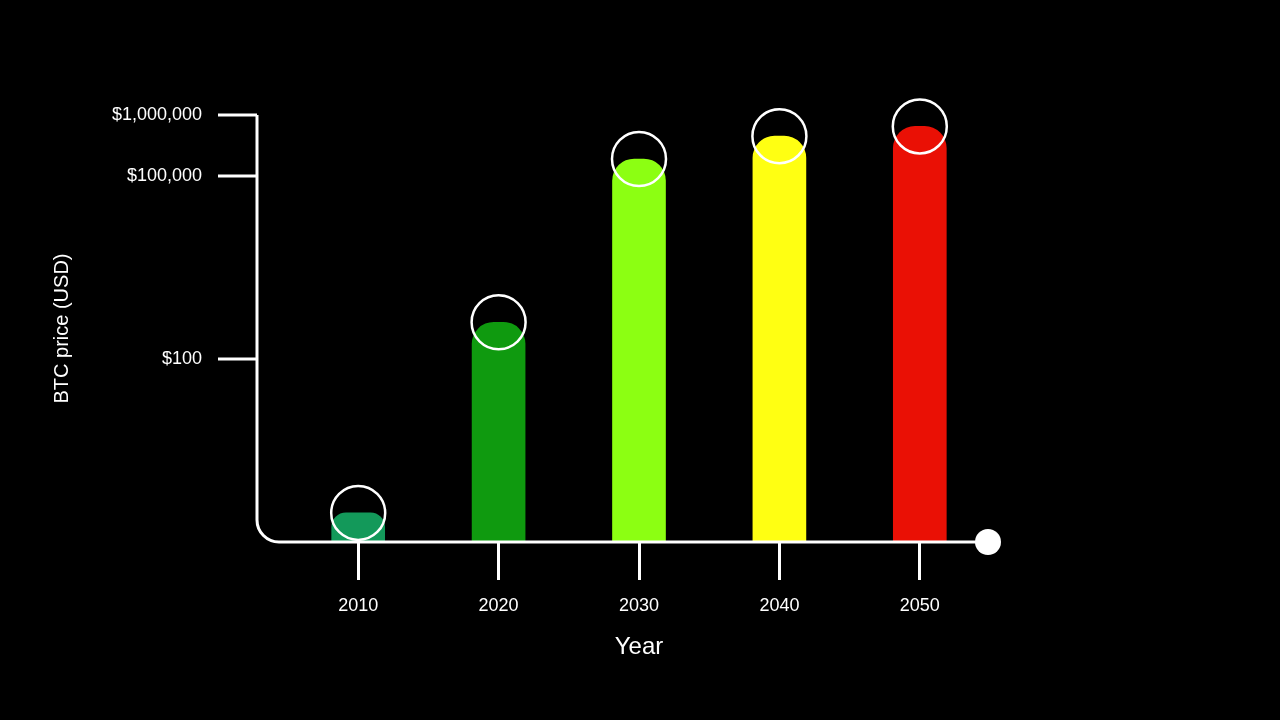 This screenshot has height=720, width=1280. What do you see at coordinates (639, 646) in the screenshot?
I see `x-axis-title: Year` at bounding box center [639, 646].